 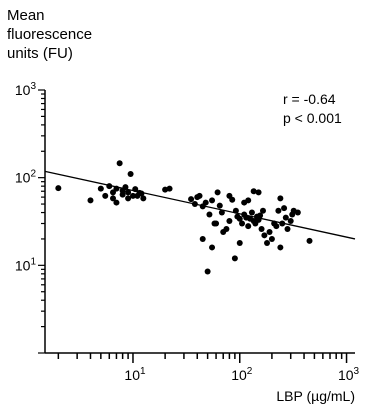 I want to click on x-tick-label-exponent: 2, so click(x=250, y=371).